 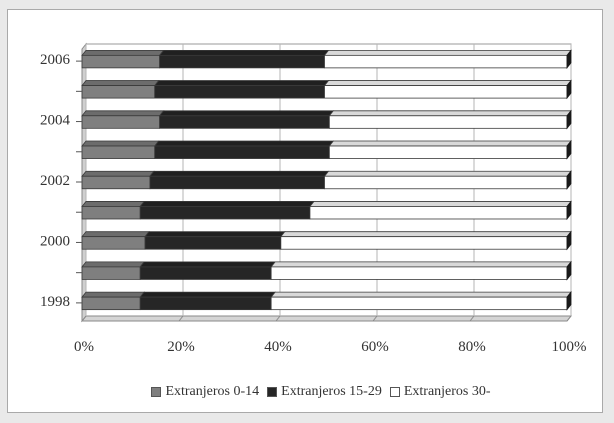 I want to click on x-tick-label-4: 80%, so click(x=472, y=347).